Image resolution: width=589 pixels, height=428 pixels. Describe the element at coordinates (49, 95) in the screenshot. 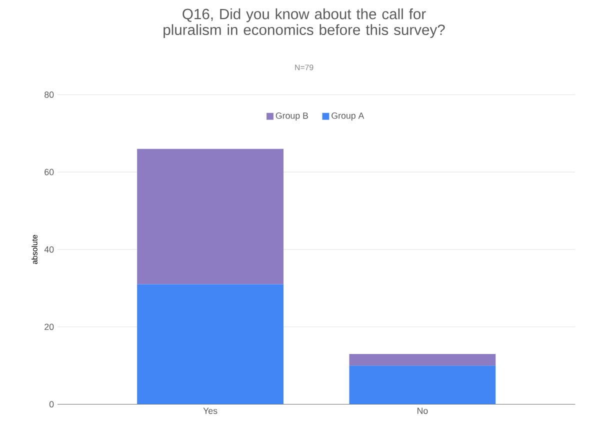

I see `y-tick-label: 80` at that location.